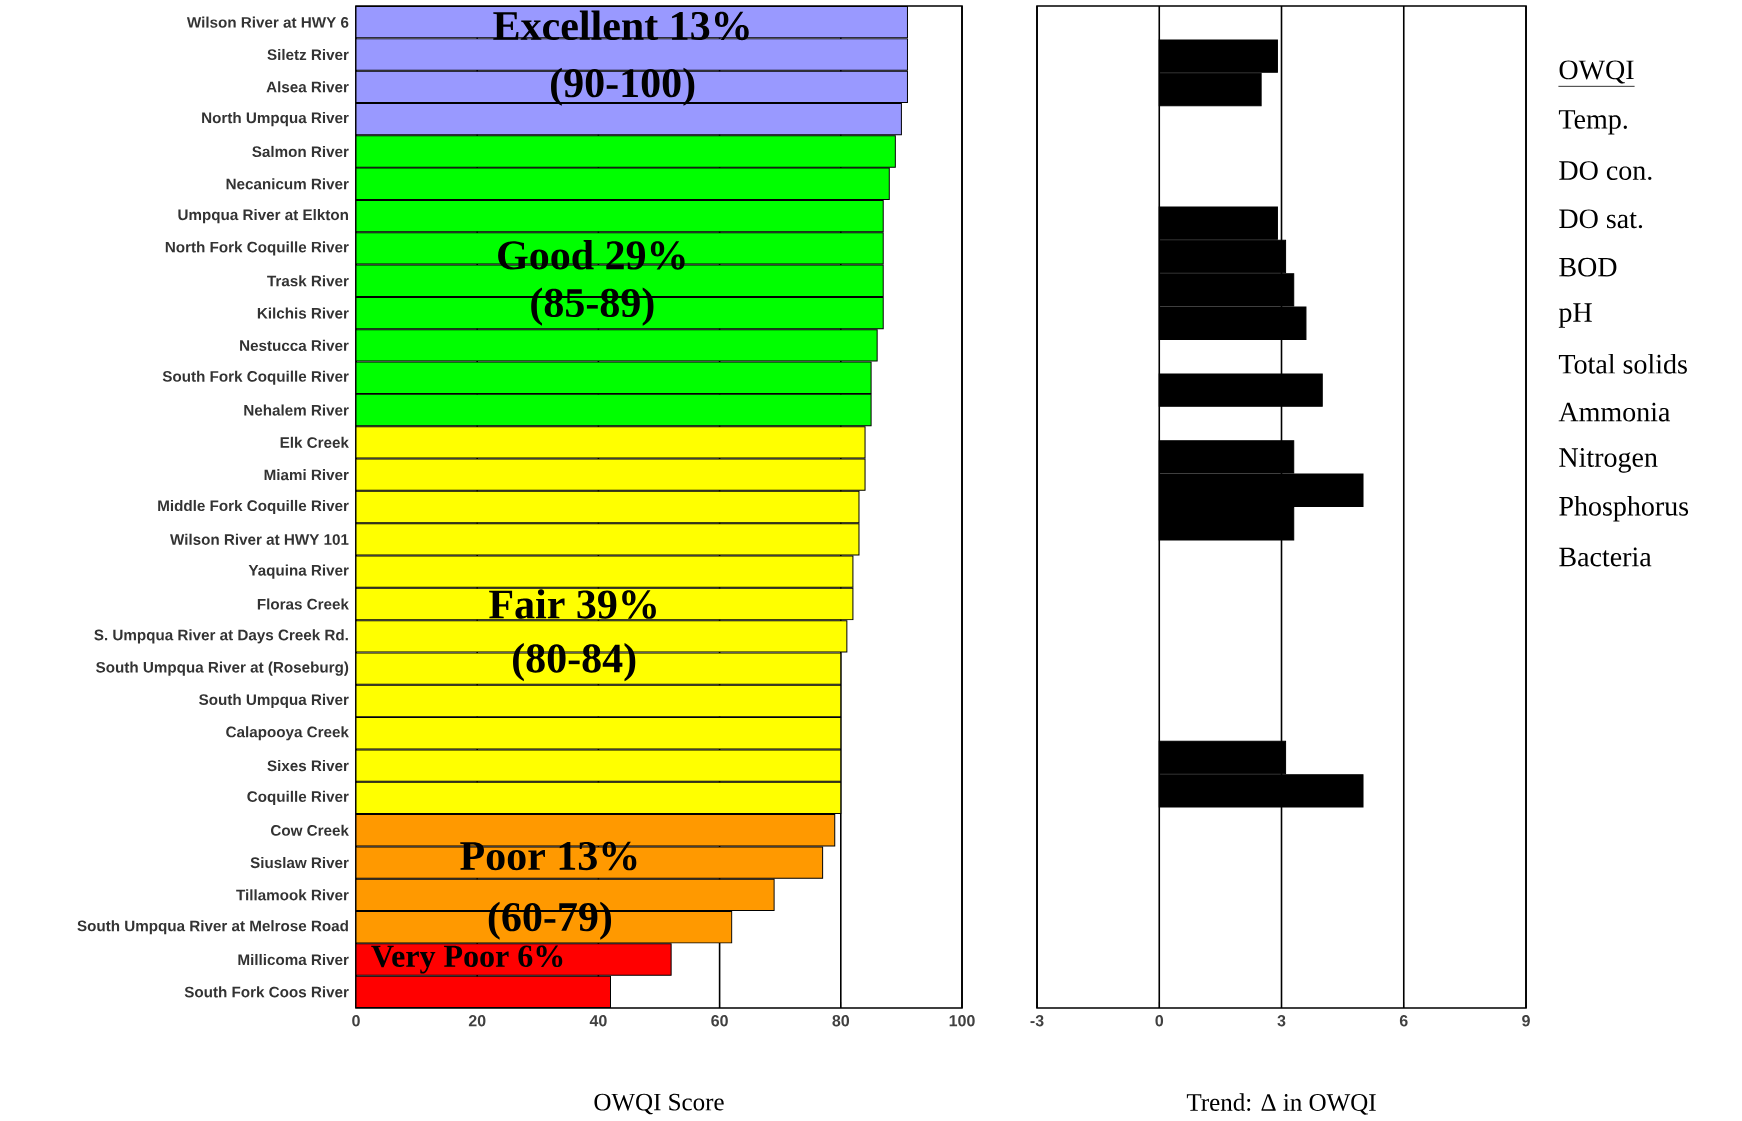  I want to click on y-tick-label: North Fork Coquille River, so click(257, 248).